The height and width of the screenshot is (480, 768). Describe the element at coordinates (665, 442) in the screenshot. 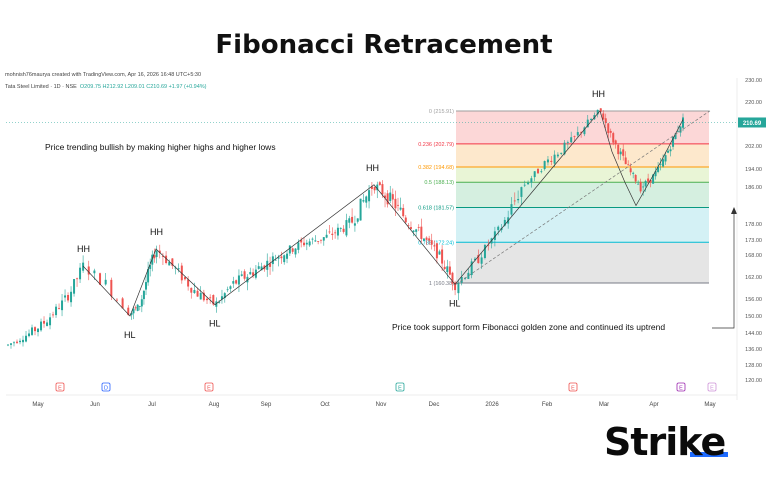

I see `strike-logo: Strike` at that location.